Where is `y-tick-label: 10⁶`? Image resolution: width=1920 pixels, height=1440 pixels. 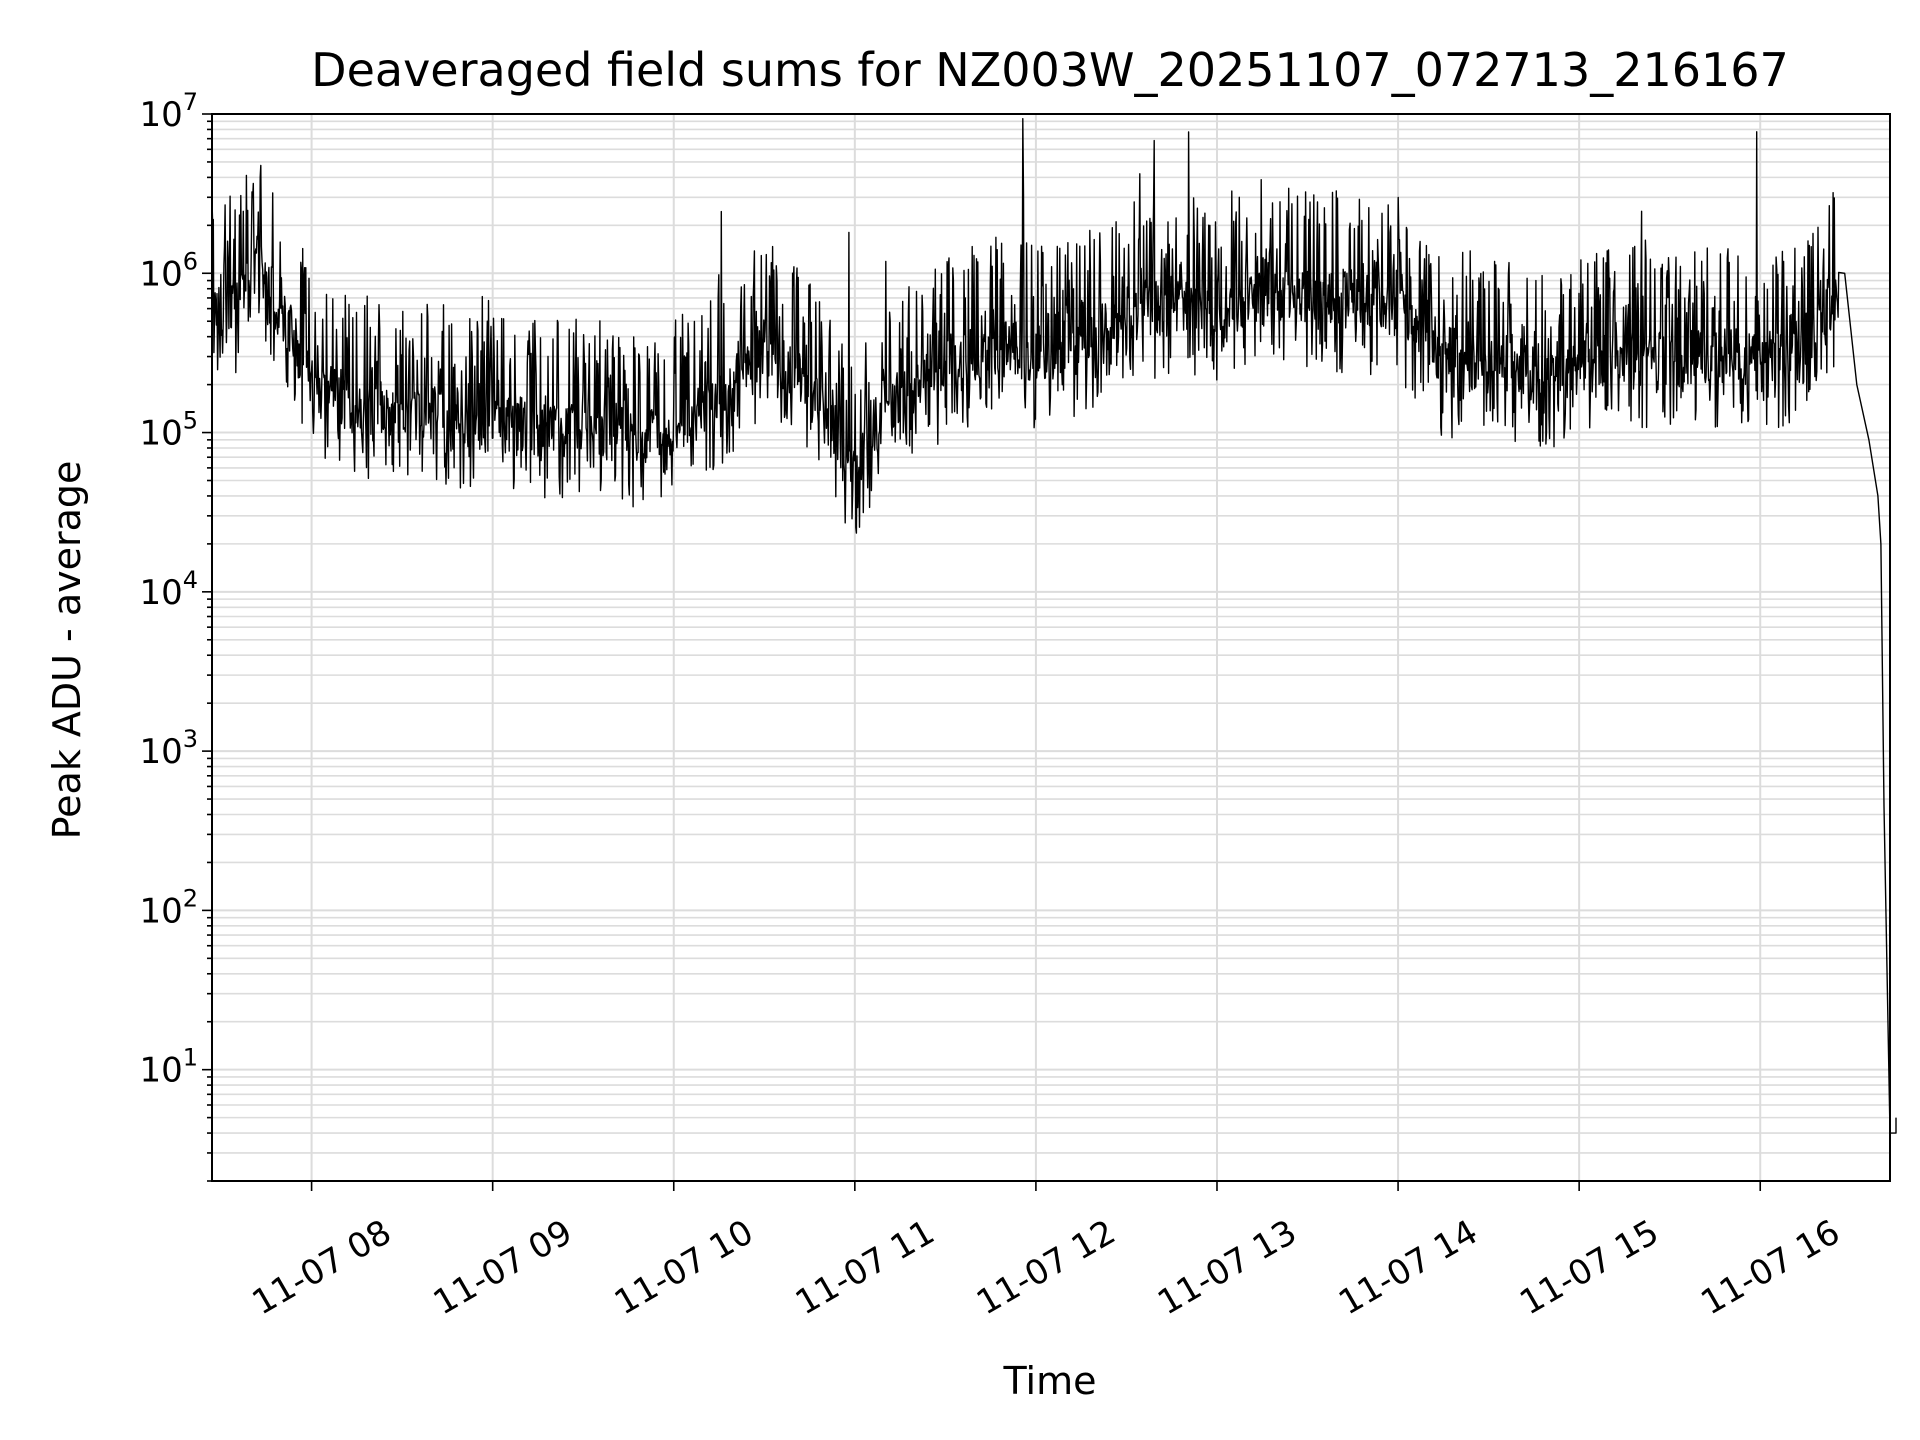 y-tick-label: 10⁶ is located at coordinates (168, 270).